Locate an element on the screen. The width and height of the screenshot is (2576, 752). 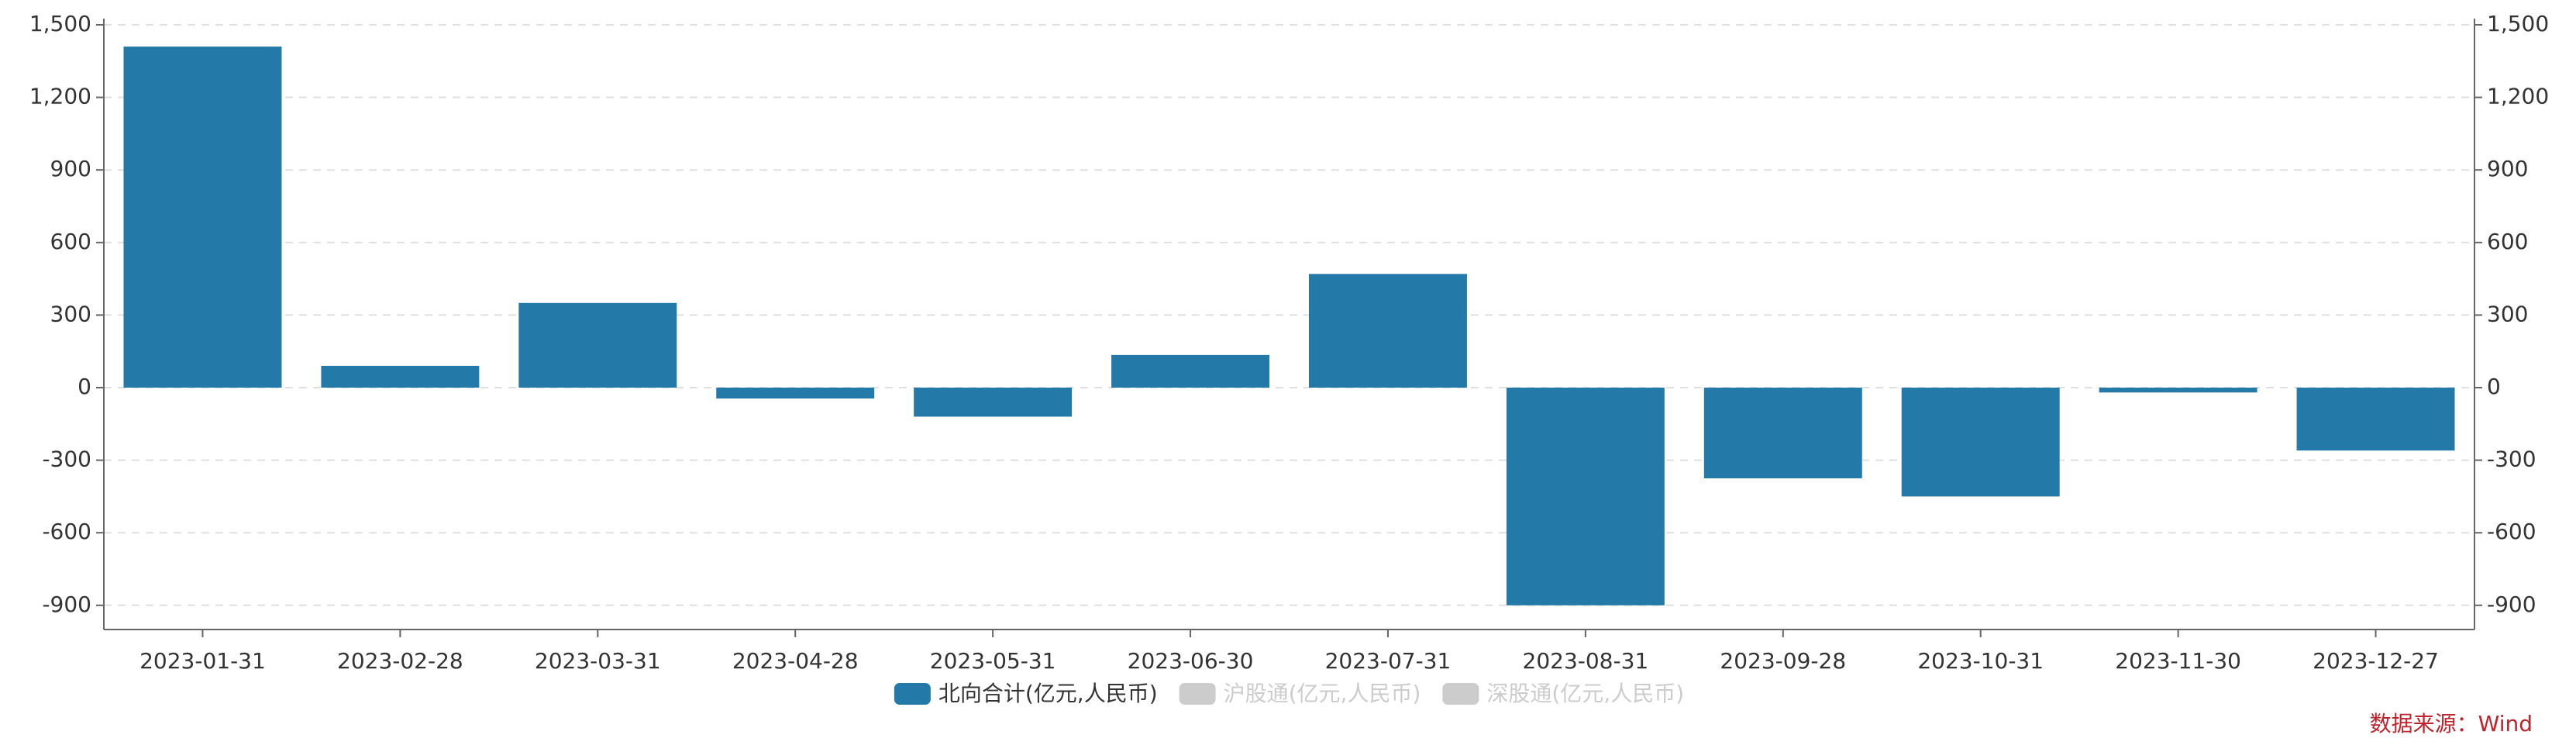
y2-tick-label: -600 is located at coordinates (2511, 531).